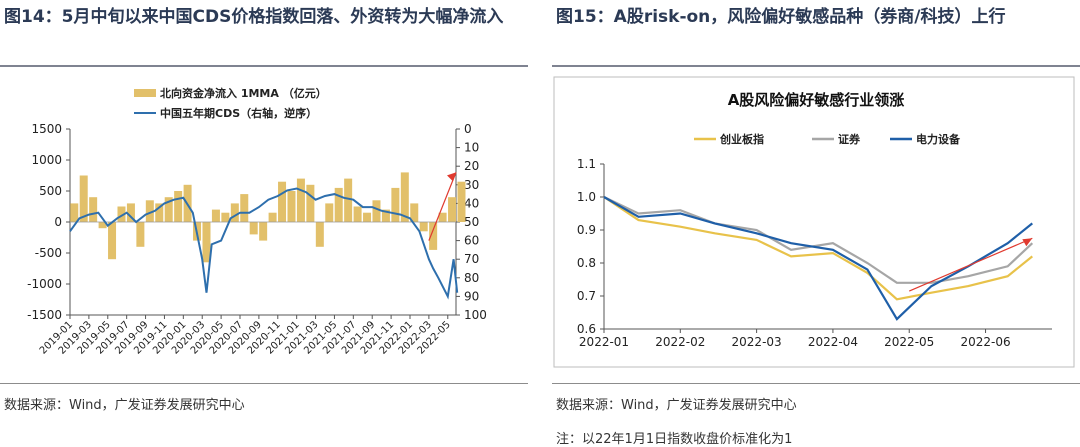 The image size is (1080, 447). Describe the element at coordinates (50, 191) in the screenshot. I see `y-tick-label: 500` at that location.